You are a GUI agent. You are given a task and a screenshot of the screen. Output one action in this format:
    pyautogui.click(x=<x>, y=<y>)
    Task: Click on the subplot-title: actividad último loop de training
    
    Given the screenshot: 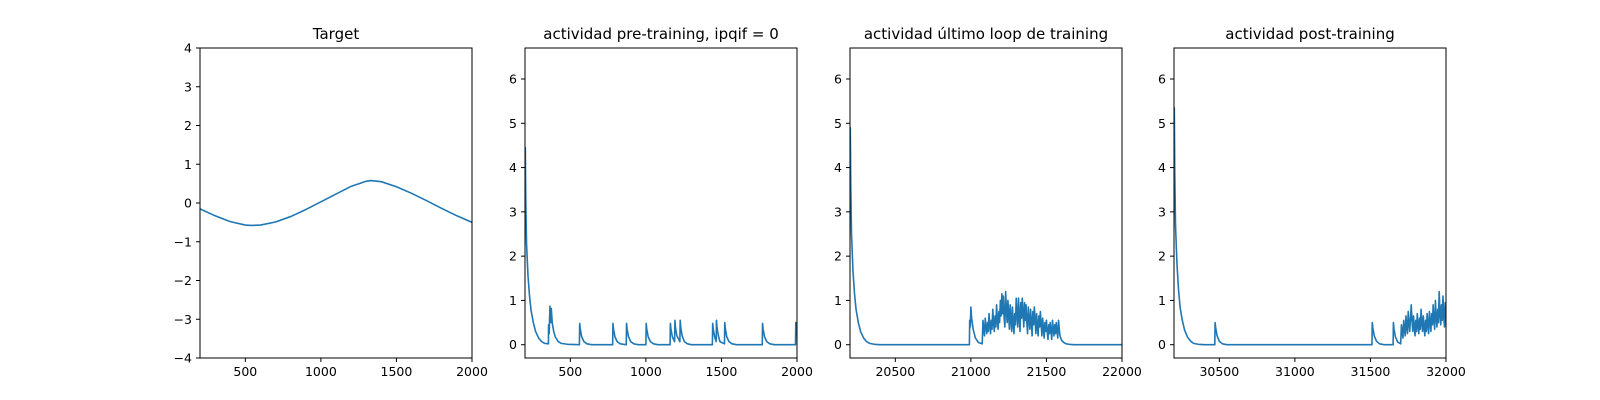 What is the action you would take?
    pyautogui.click(x=986, y=34)
    